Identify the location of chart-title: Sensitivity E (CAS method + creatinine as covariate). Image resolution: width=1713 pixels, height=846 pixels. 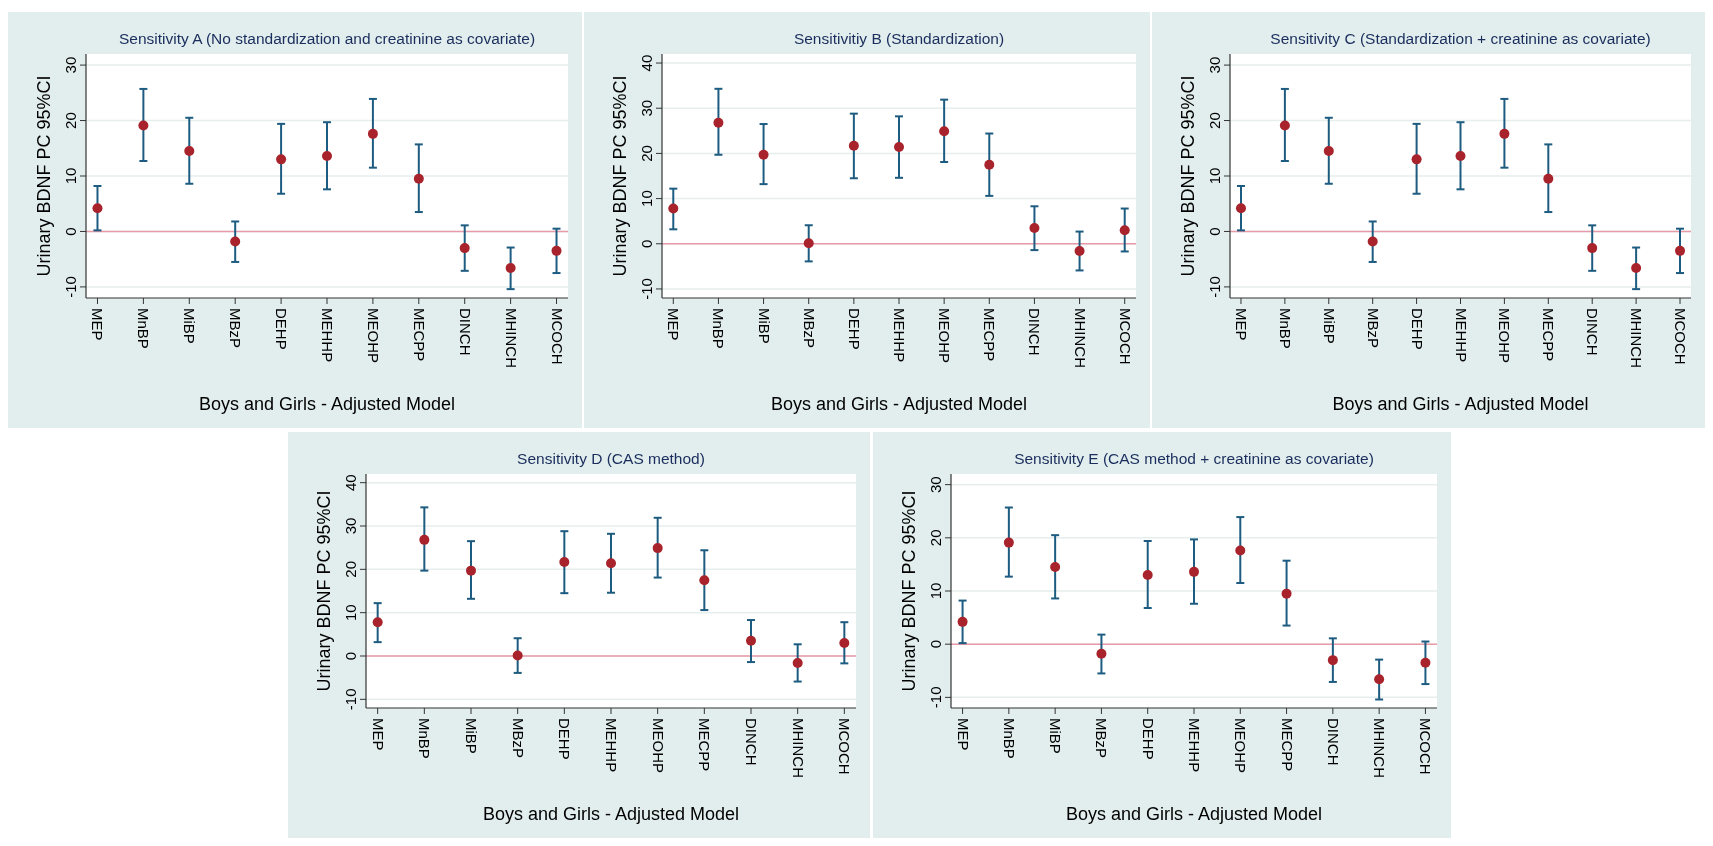
(1194, 458).